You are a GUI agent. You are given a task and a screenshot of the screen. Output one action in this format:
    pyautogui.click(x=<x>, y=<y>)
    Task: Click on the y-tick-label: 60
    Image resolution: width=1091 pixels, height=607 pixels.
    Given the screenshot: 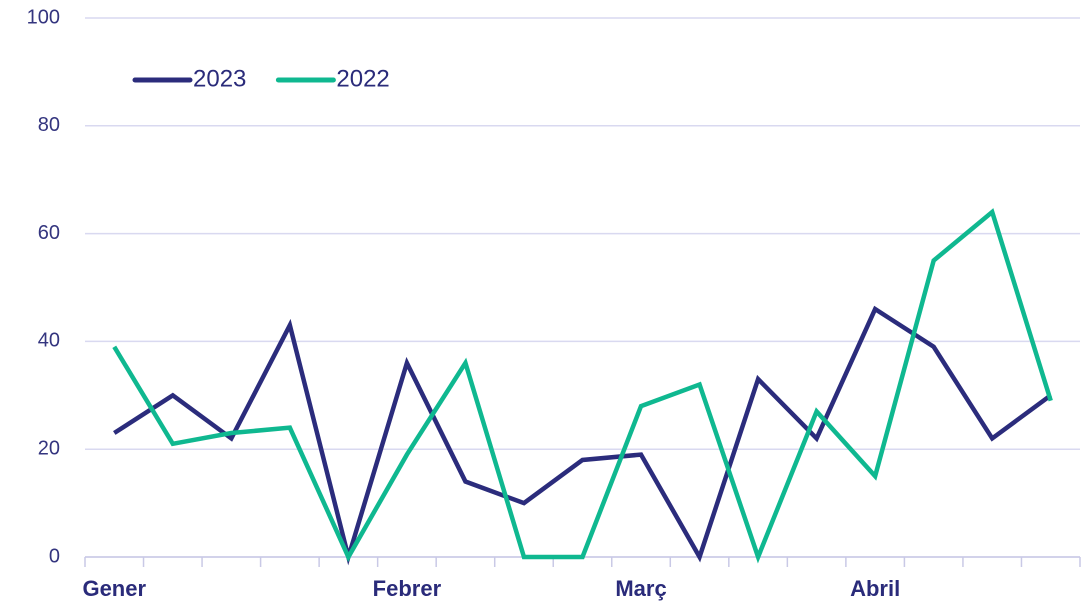 What is the action you would take?
    pyautogui.click(x=49, y=233)
    